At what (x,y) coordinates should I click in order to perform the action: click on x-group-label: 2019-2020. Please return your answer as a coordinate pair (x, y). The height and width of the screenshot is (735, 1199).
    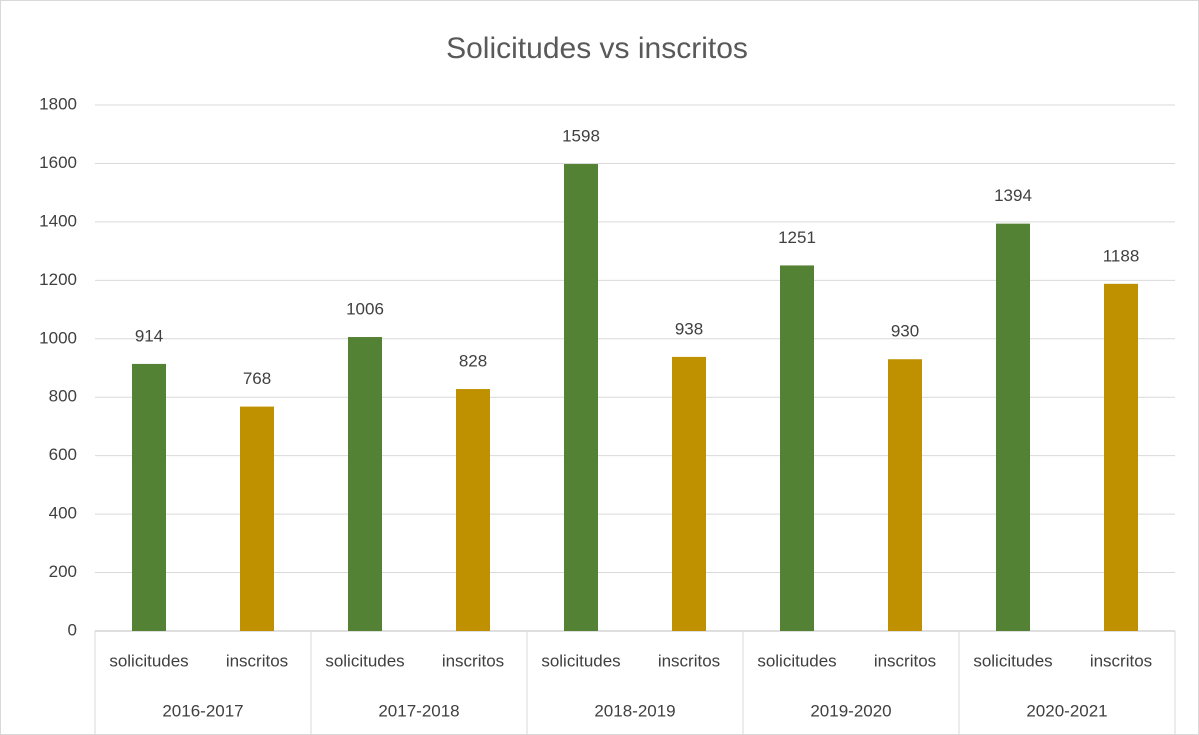
    Looking at the image, I should click on (850, 710).